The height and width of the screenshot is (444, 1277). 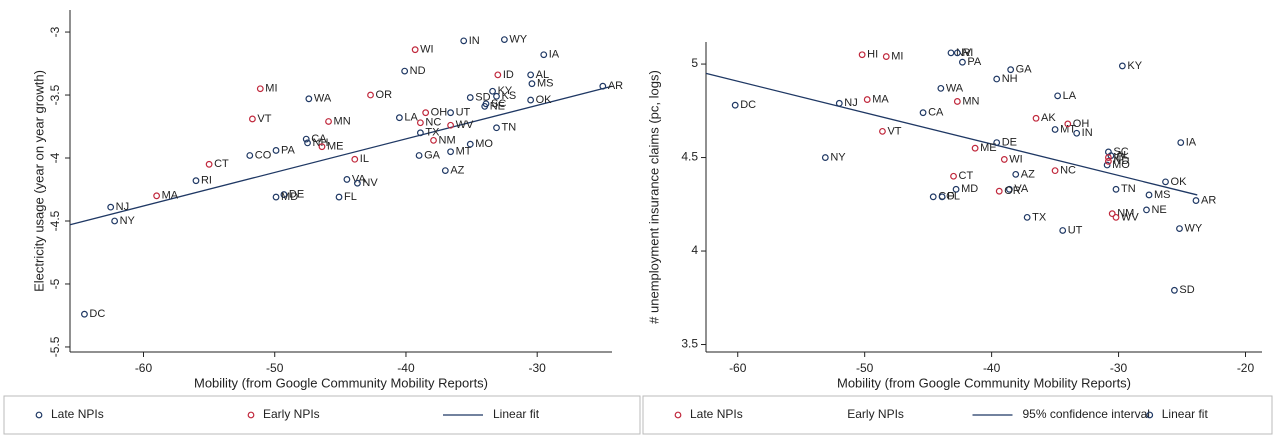 What do you see at coordinates (1039, 217) in the screenshot?
I see `point-label: TX` at bounding box center [1039, 217].